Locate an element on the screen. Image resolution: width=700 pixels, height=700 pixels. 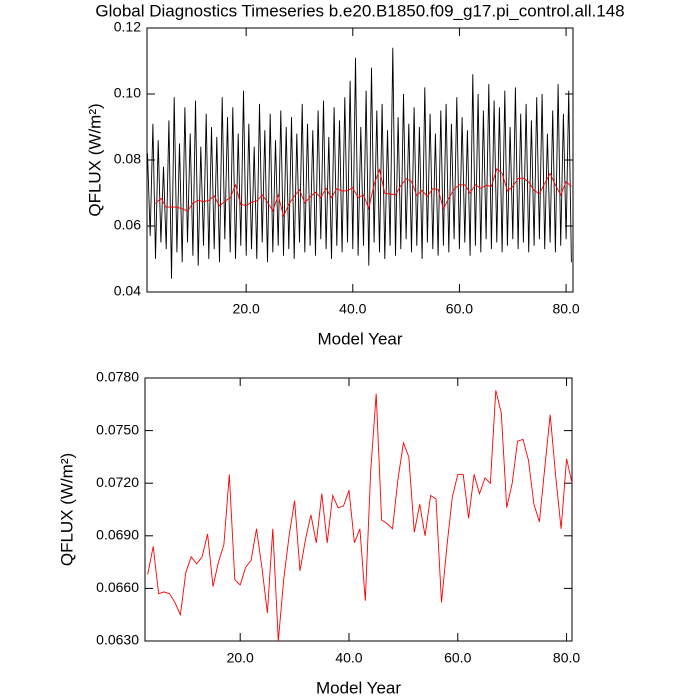
y-tick-label: 0.04 is located at coordinates (127, 291).